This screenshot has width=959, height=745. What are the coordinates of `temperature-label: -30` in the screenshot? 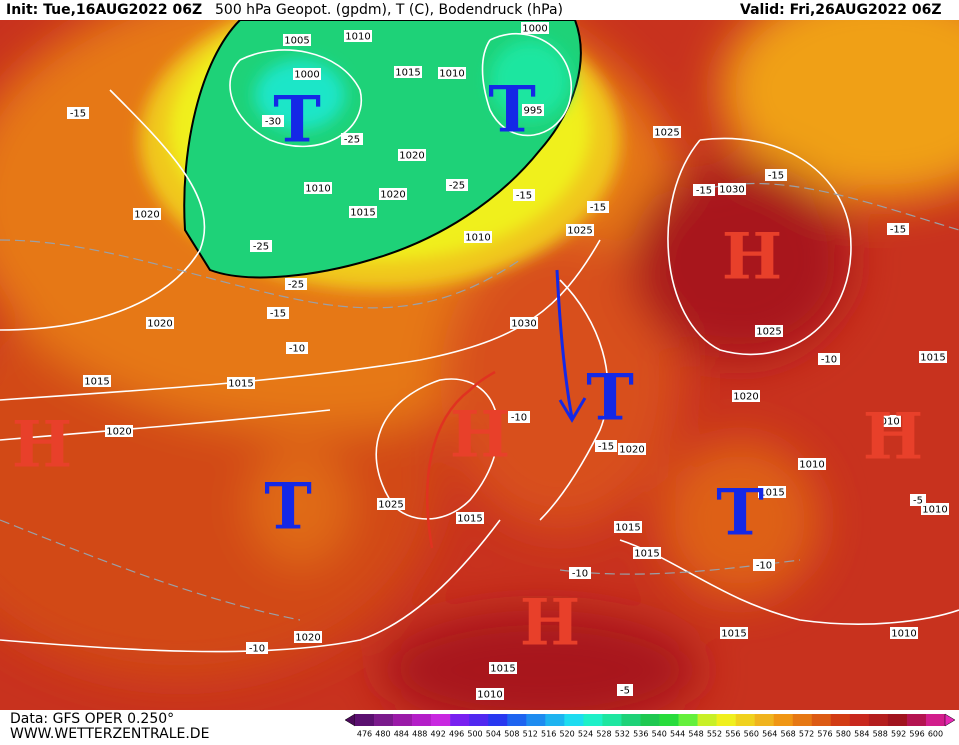 It's located at (273, 122).